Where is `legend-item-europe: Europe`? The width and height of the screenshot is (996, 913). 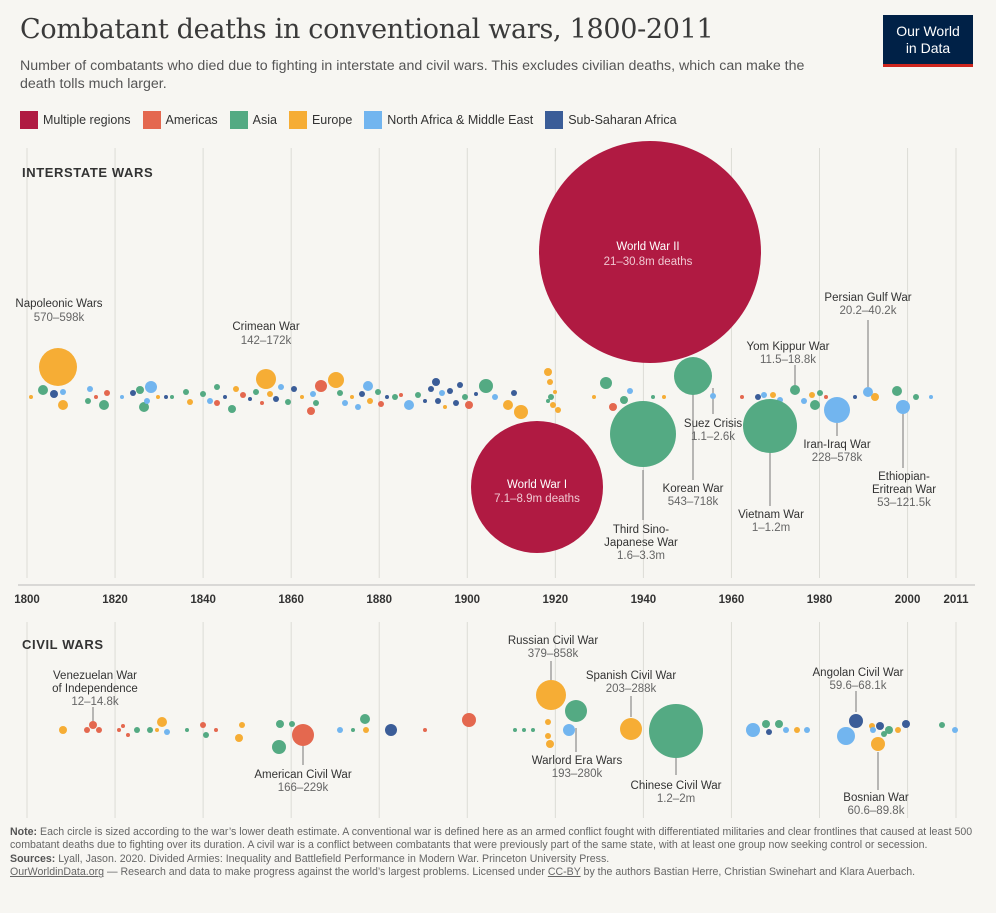
legend-item-europe: Europe is located at coordinates (320, 120).